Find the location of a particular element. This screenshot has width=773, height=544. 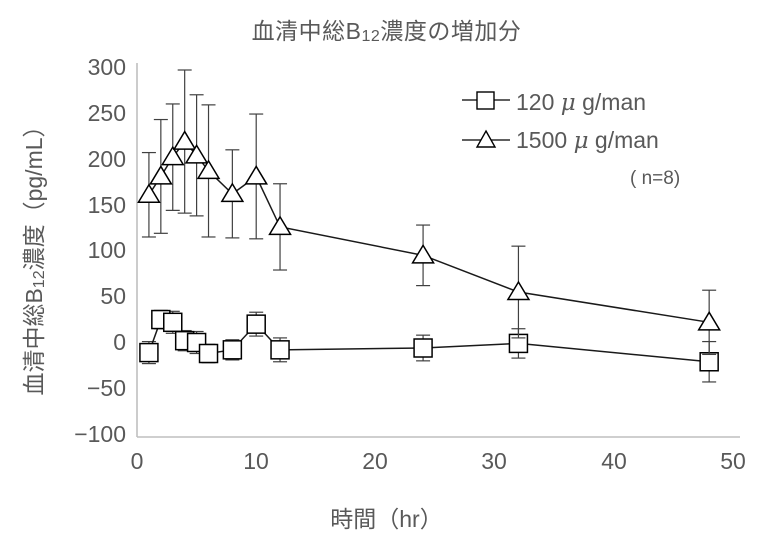

x-axis-title: 時間（hr） is located at coordinates (386, 519).